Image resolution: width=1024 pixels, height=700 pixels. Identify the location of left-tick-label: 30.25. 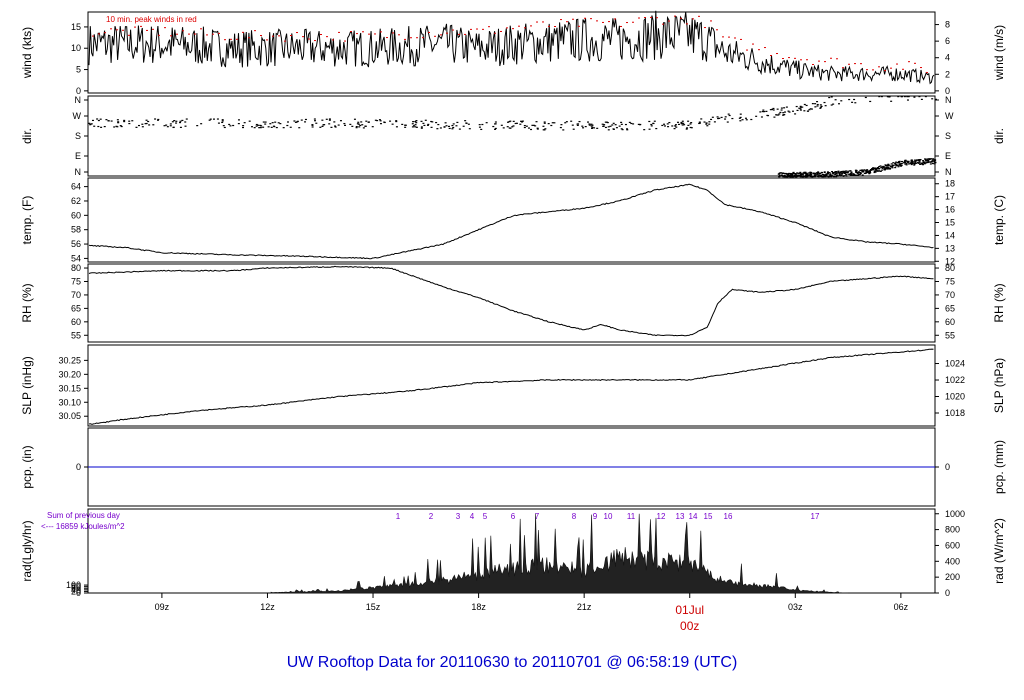
(69, 360).